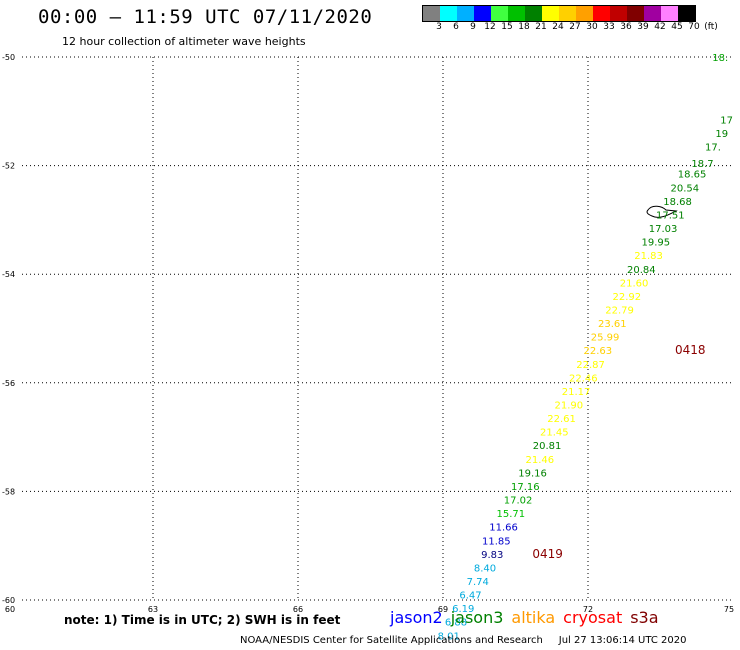  I want to click on wave-height-value: 11.85, so click(496, 541).